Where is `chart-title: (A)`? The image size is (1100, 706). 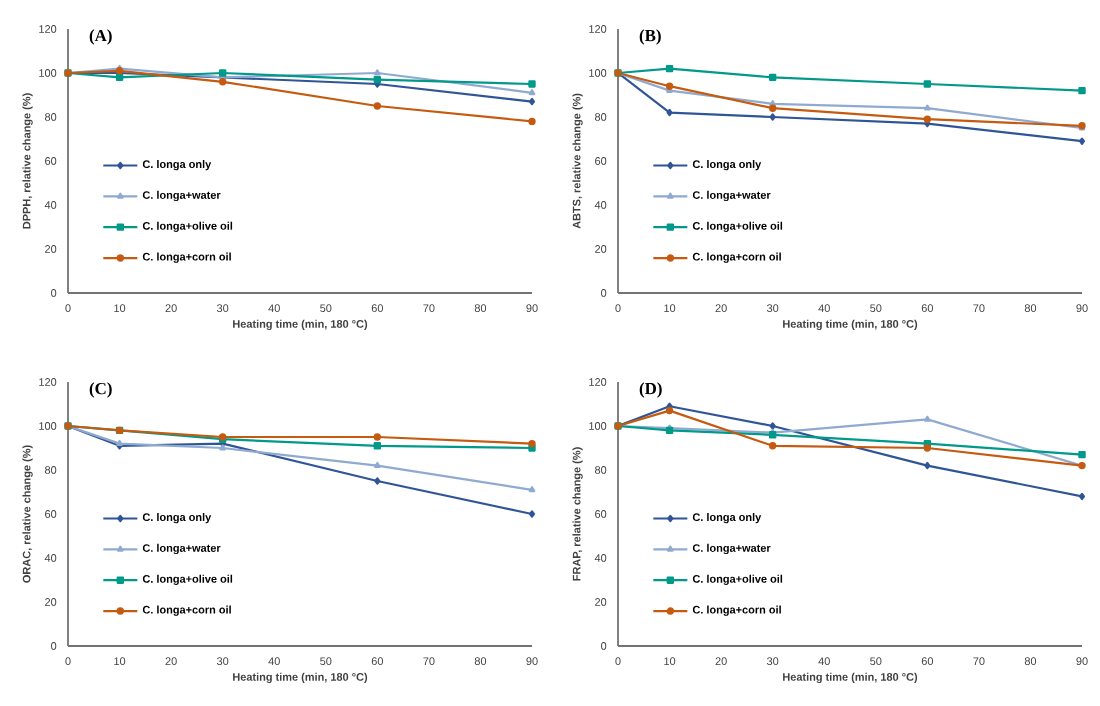
chart-title: (A) is located at coordinates (100, 37).